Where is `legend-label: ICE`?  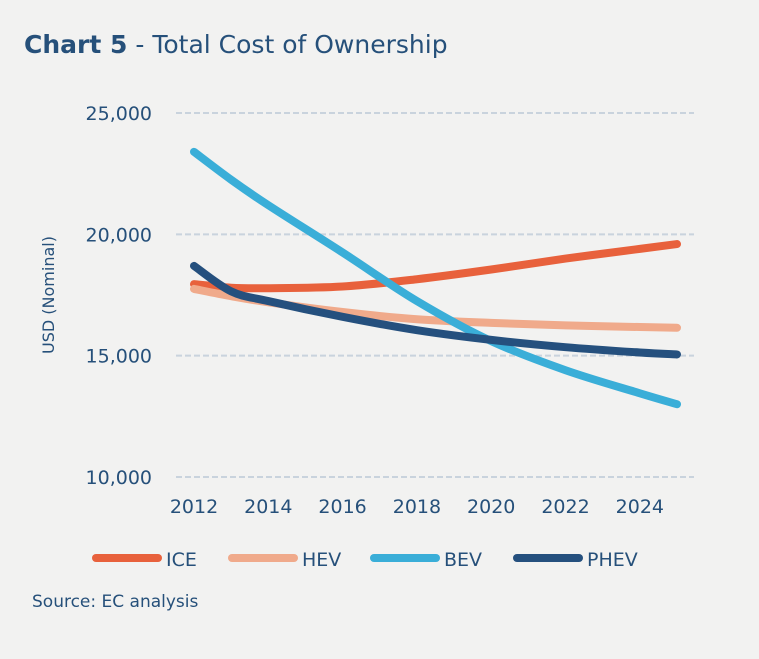
legend-label: ICE is located at coordinates (181, 560).